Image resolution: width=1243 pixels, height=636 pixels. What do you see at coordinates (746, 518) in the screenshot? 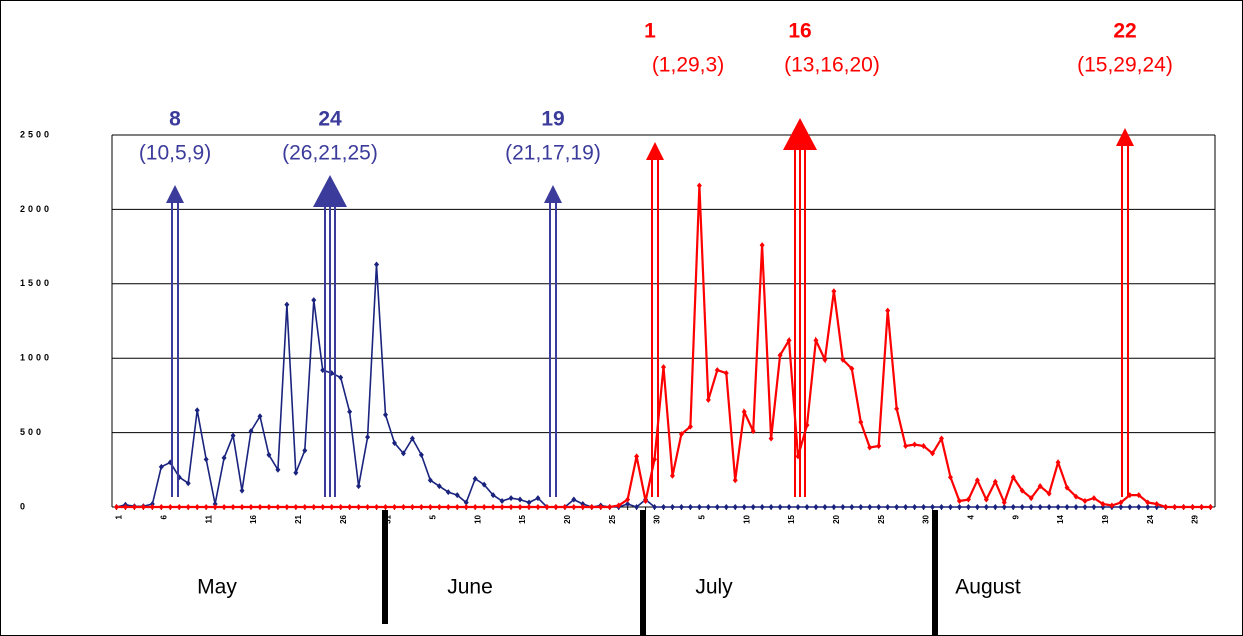
I see `x-tick-label: 10` at bounding box center [746, 518].